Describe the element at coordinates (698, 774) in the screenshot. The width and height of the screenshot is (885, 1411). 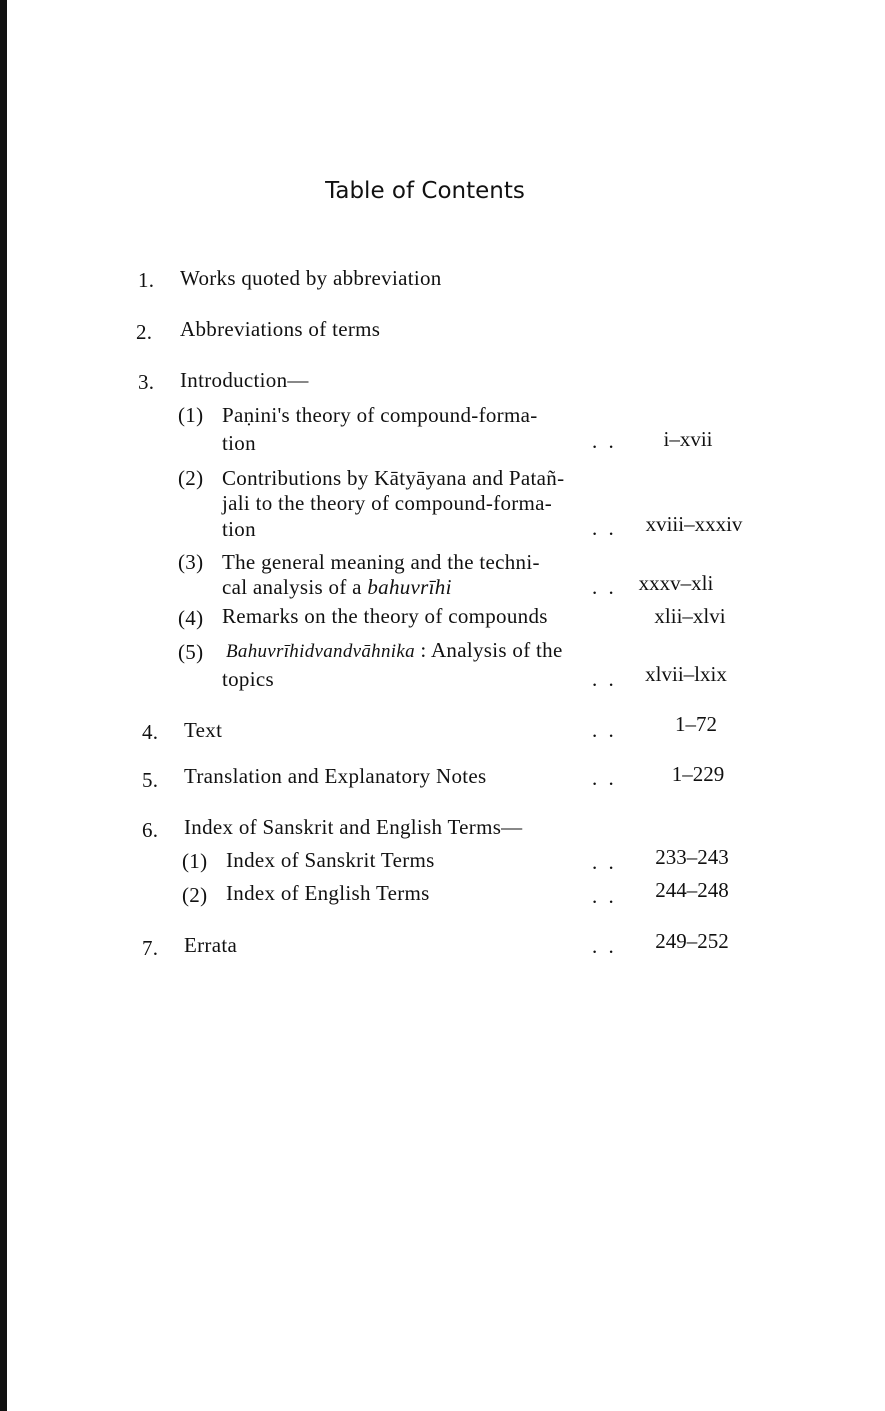
I see `page-range: 1–229` at that location.